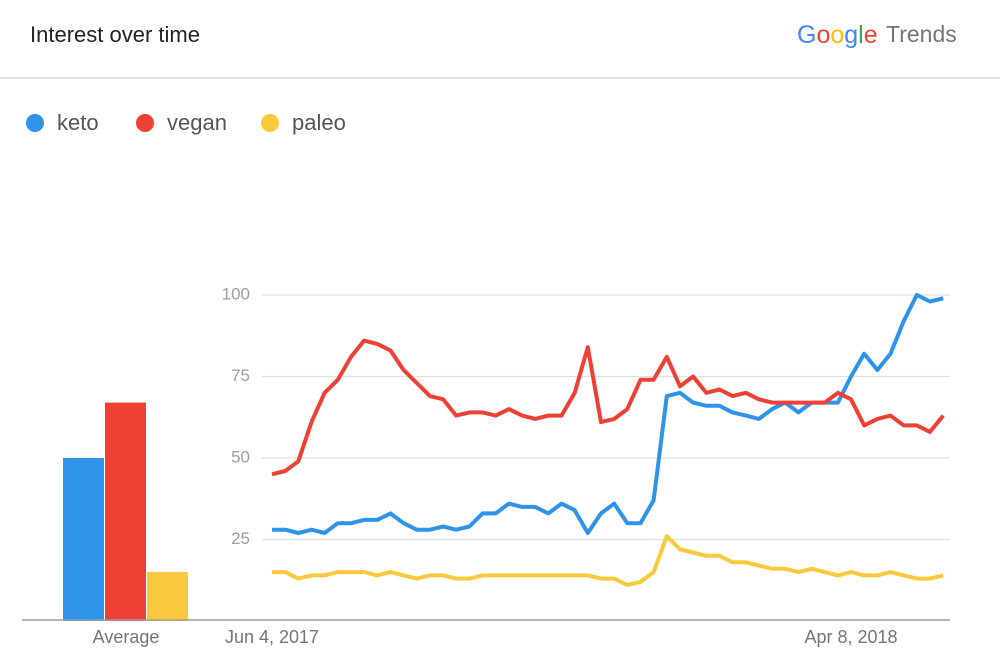 This screenshot has width=1000, height=667. Describe the element at coordinates (240, 375) in the screenshot. I see `y-tick-label: 75` at that location.